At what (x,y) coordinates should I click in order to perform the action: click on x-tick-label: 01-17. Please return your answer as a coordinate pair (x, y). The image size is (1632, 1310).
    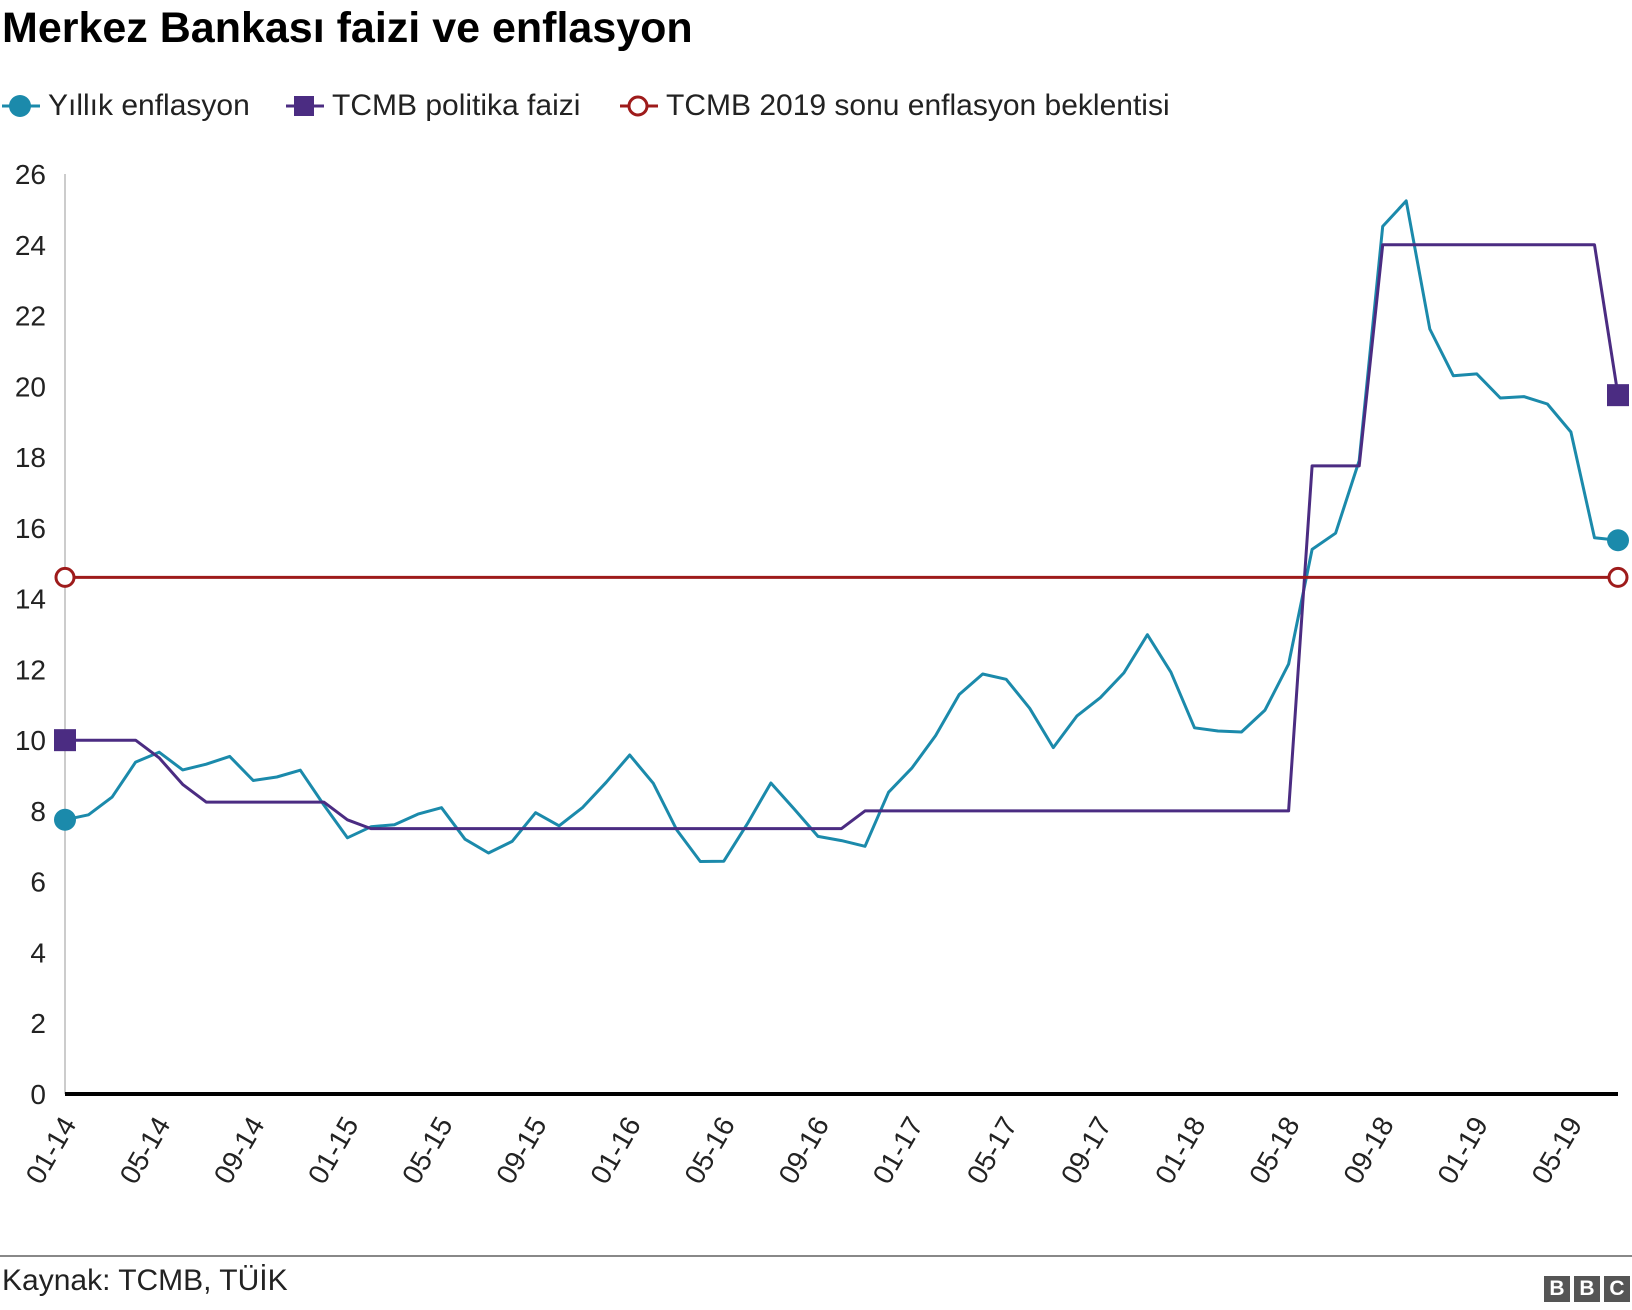
    Looking at the image, I should click on (898, 1151).